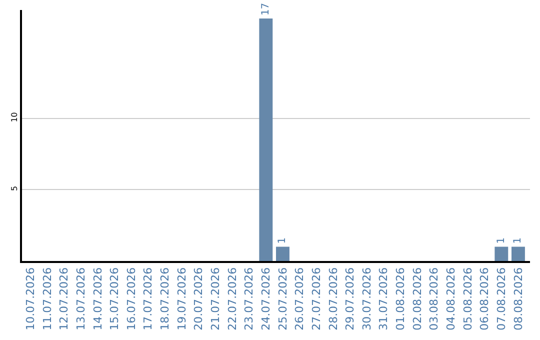 The image size is (540, 340). Describe the element at coordinates (501, 298) in the screenshot. I see `x-tick-label: 07.08.2026` at that location.